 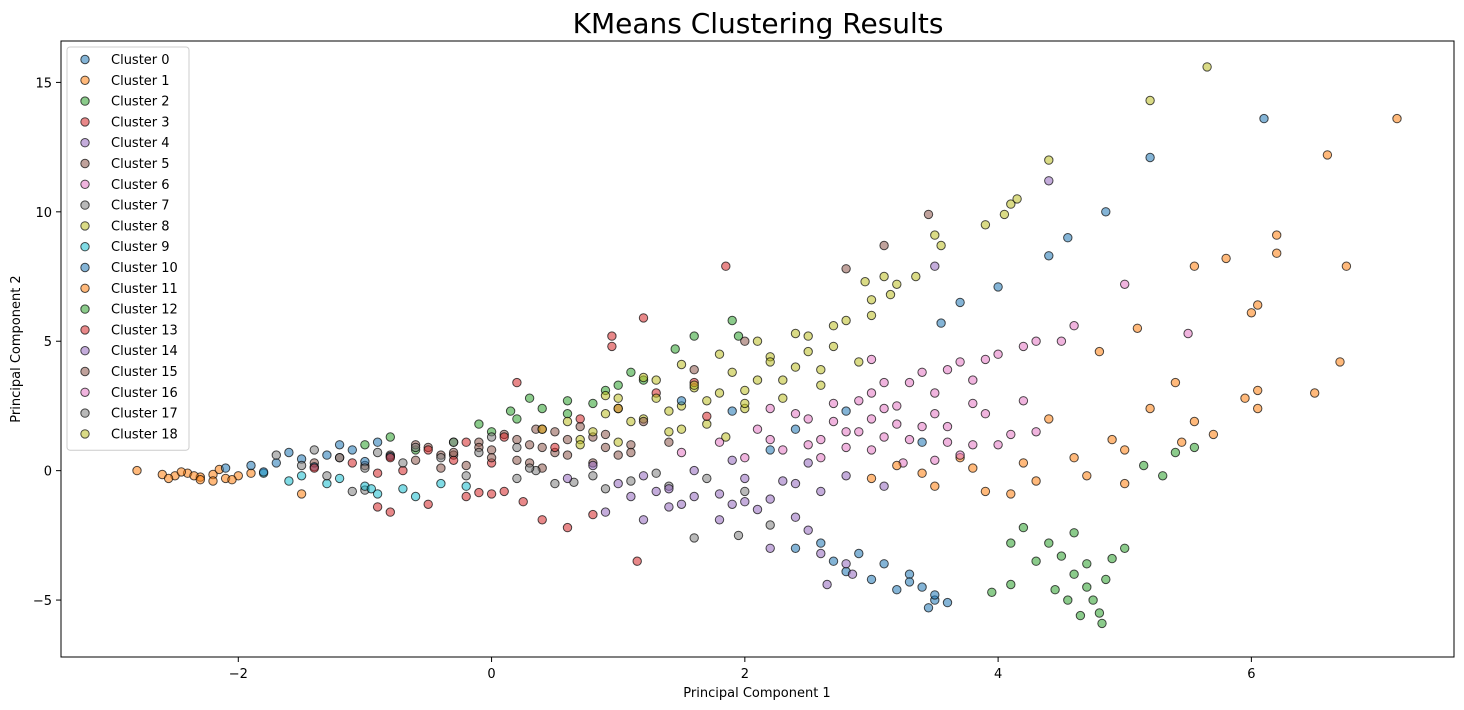 I want to click on legend-item: Cluster 10, so click(x=129, y=268).